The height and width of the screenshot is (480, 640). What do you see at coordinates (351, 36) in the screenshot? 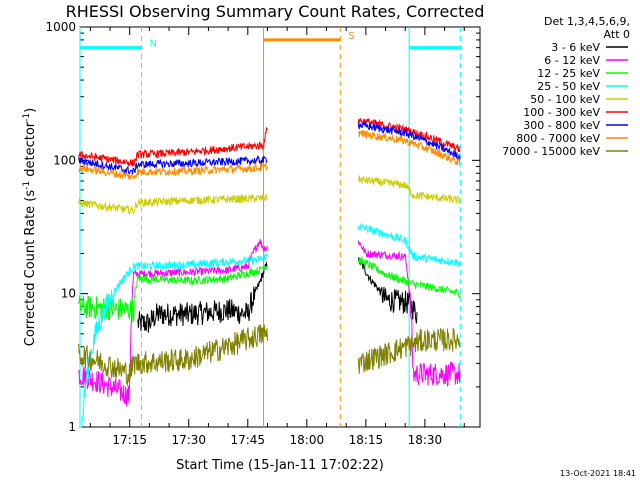
I see `interval-label: S` at bounding box center [351, 36].